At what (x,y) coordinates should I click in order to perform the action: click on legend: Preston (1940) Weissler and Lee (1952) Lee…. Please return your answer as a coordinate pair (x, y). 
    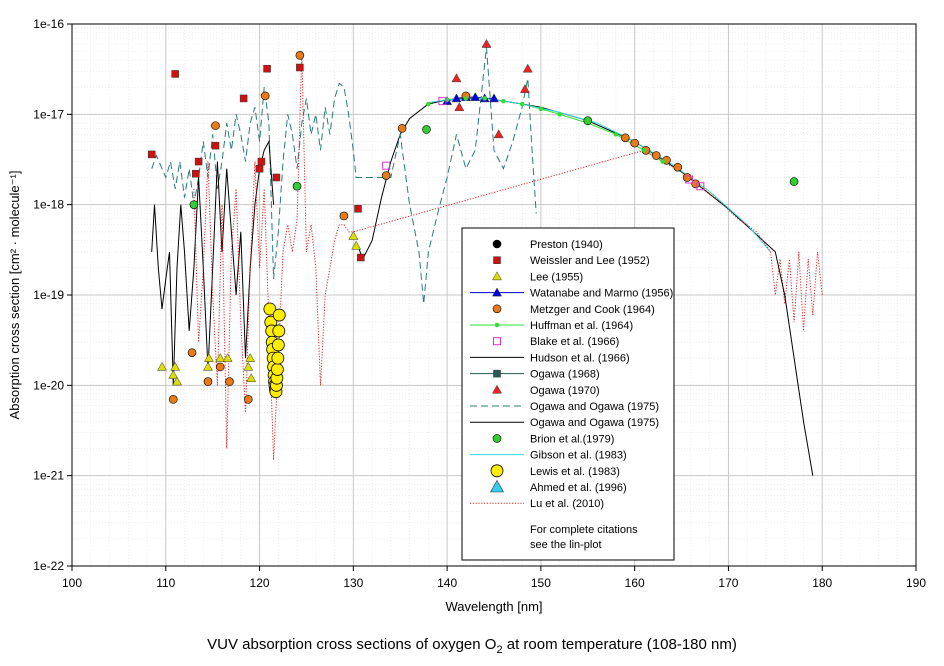
    Looking at the image, I should click on (568, 394).